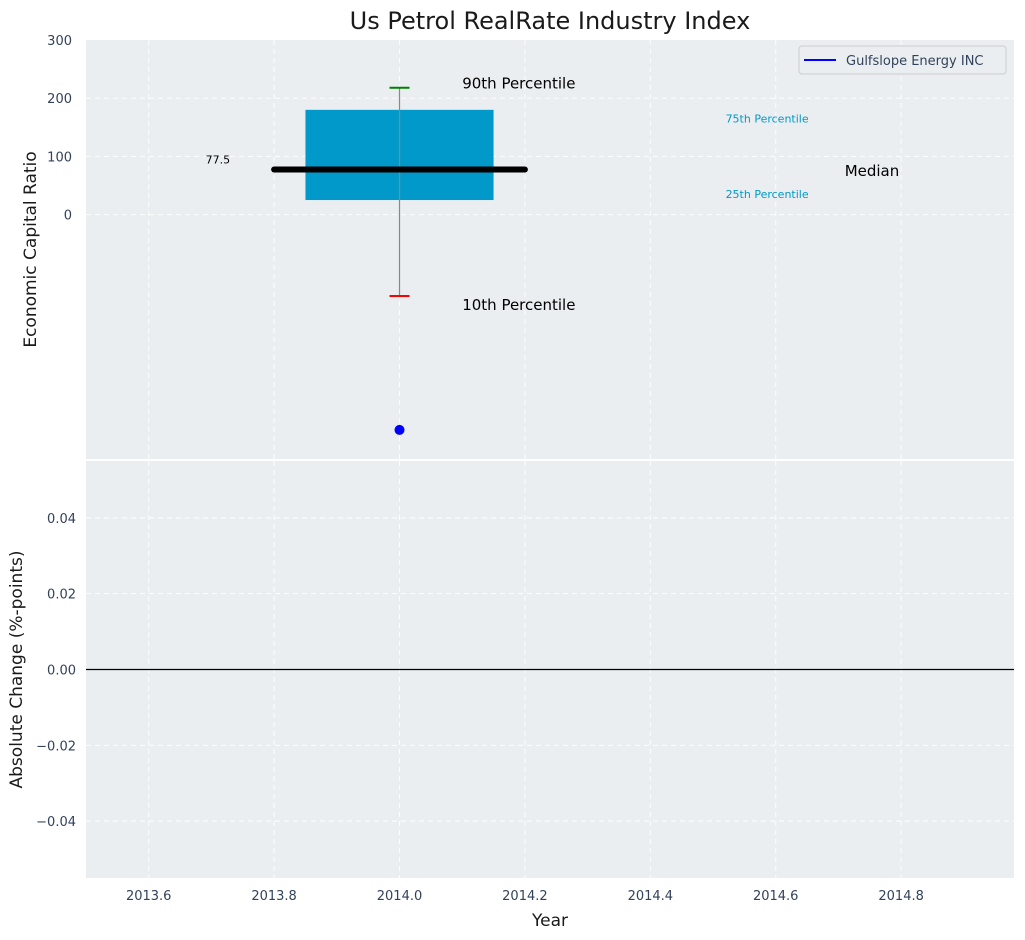 The image size is (1025, 940). What do you see at coordinates (17, 670) in the screenshot?
I see `bottom-y-axis-label: Absolute Change (%-points)` at bounding box center [17, 670].